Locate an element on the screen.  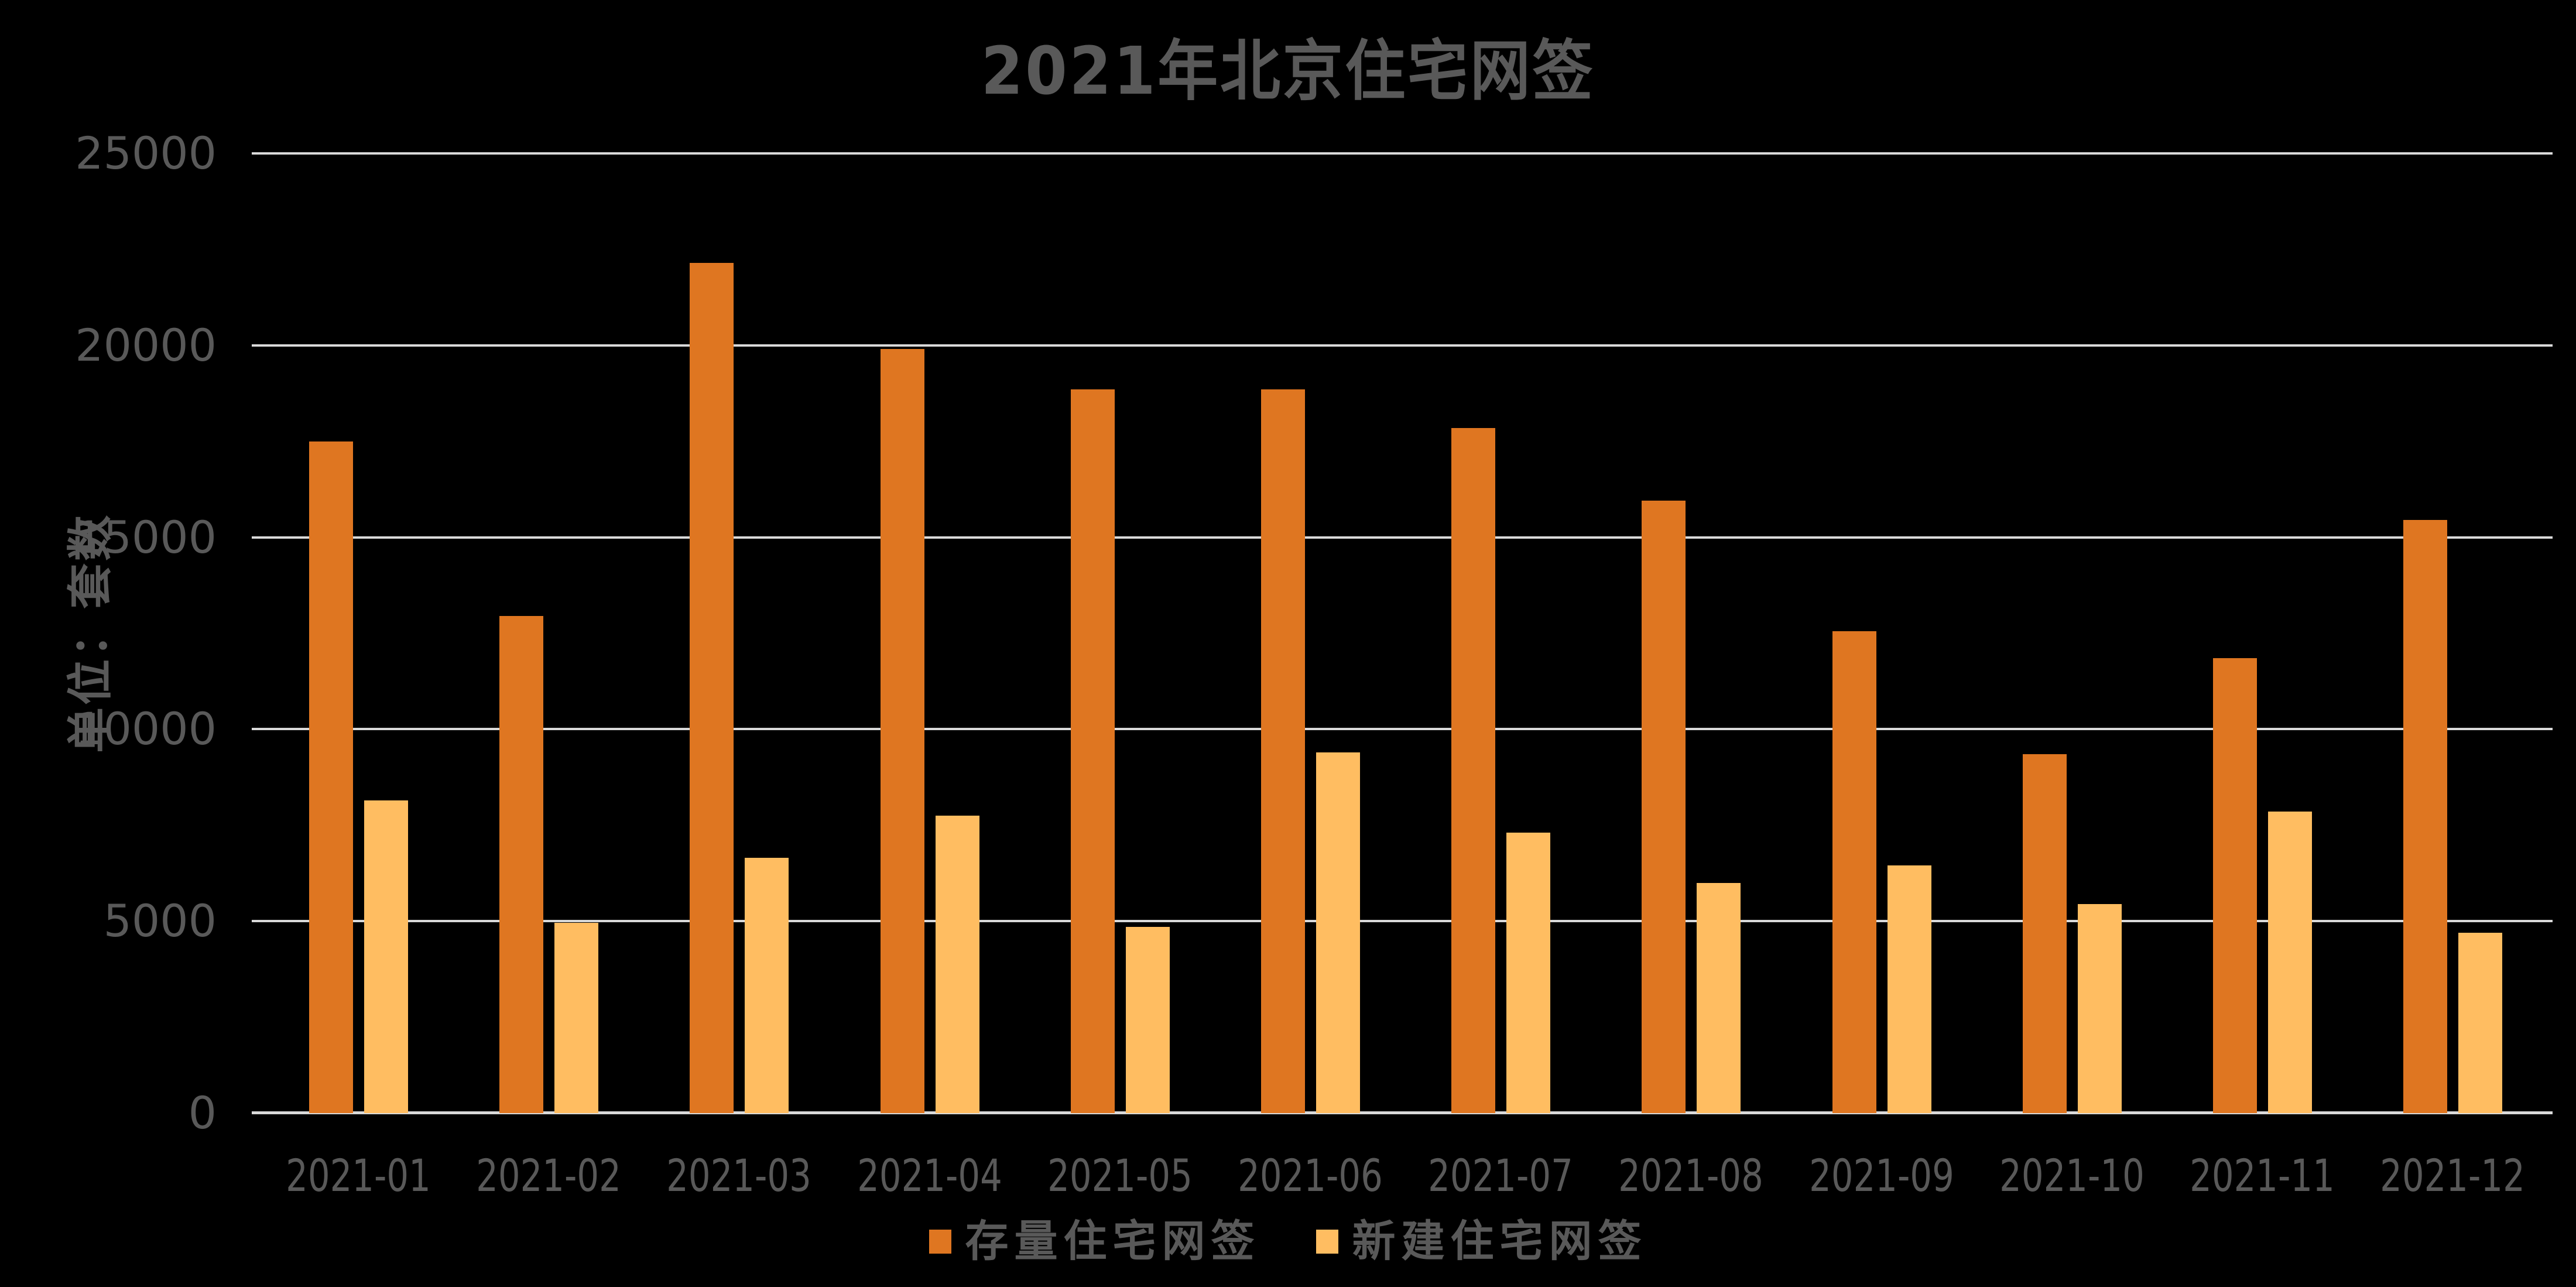
legend-item-new-homes: 新建住宅网签 is located at coordinates (1481, 1241).